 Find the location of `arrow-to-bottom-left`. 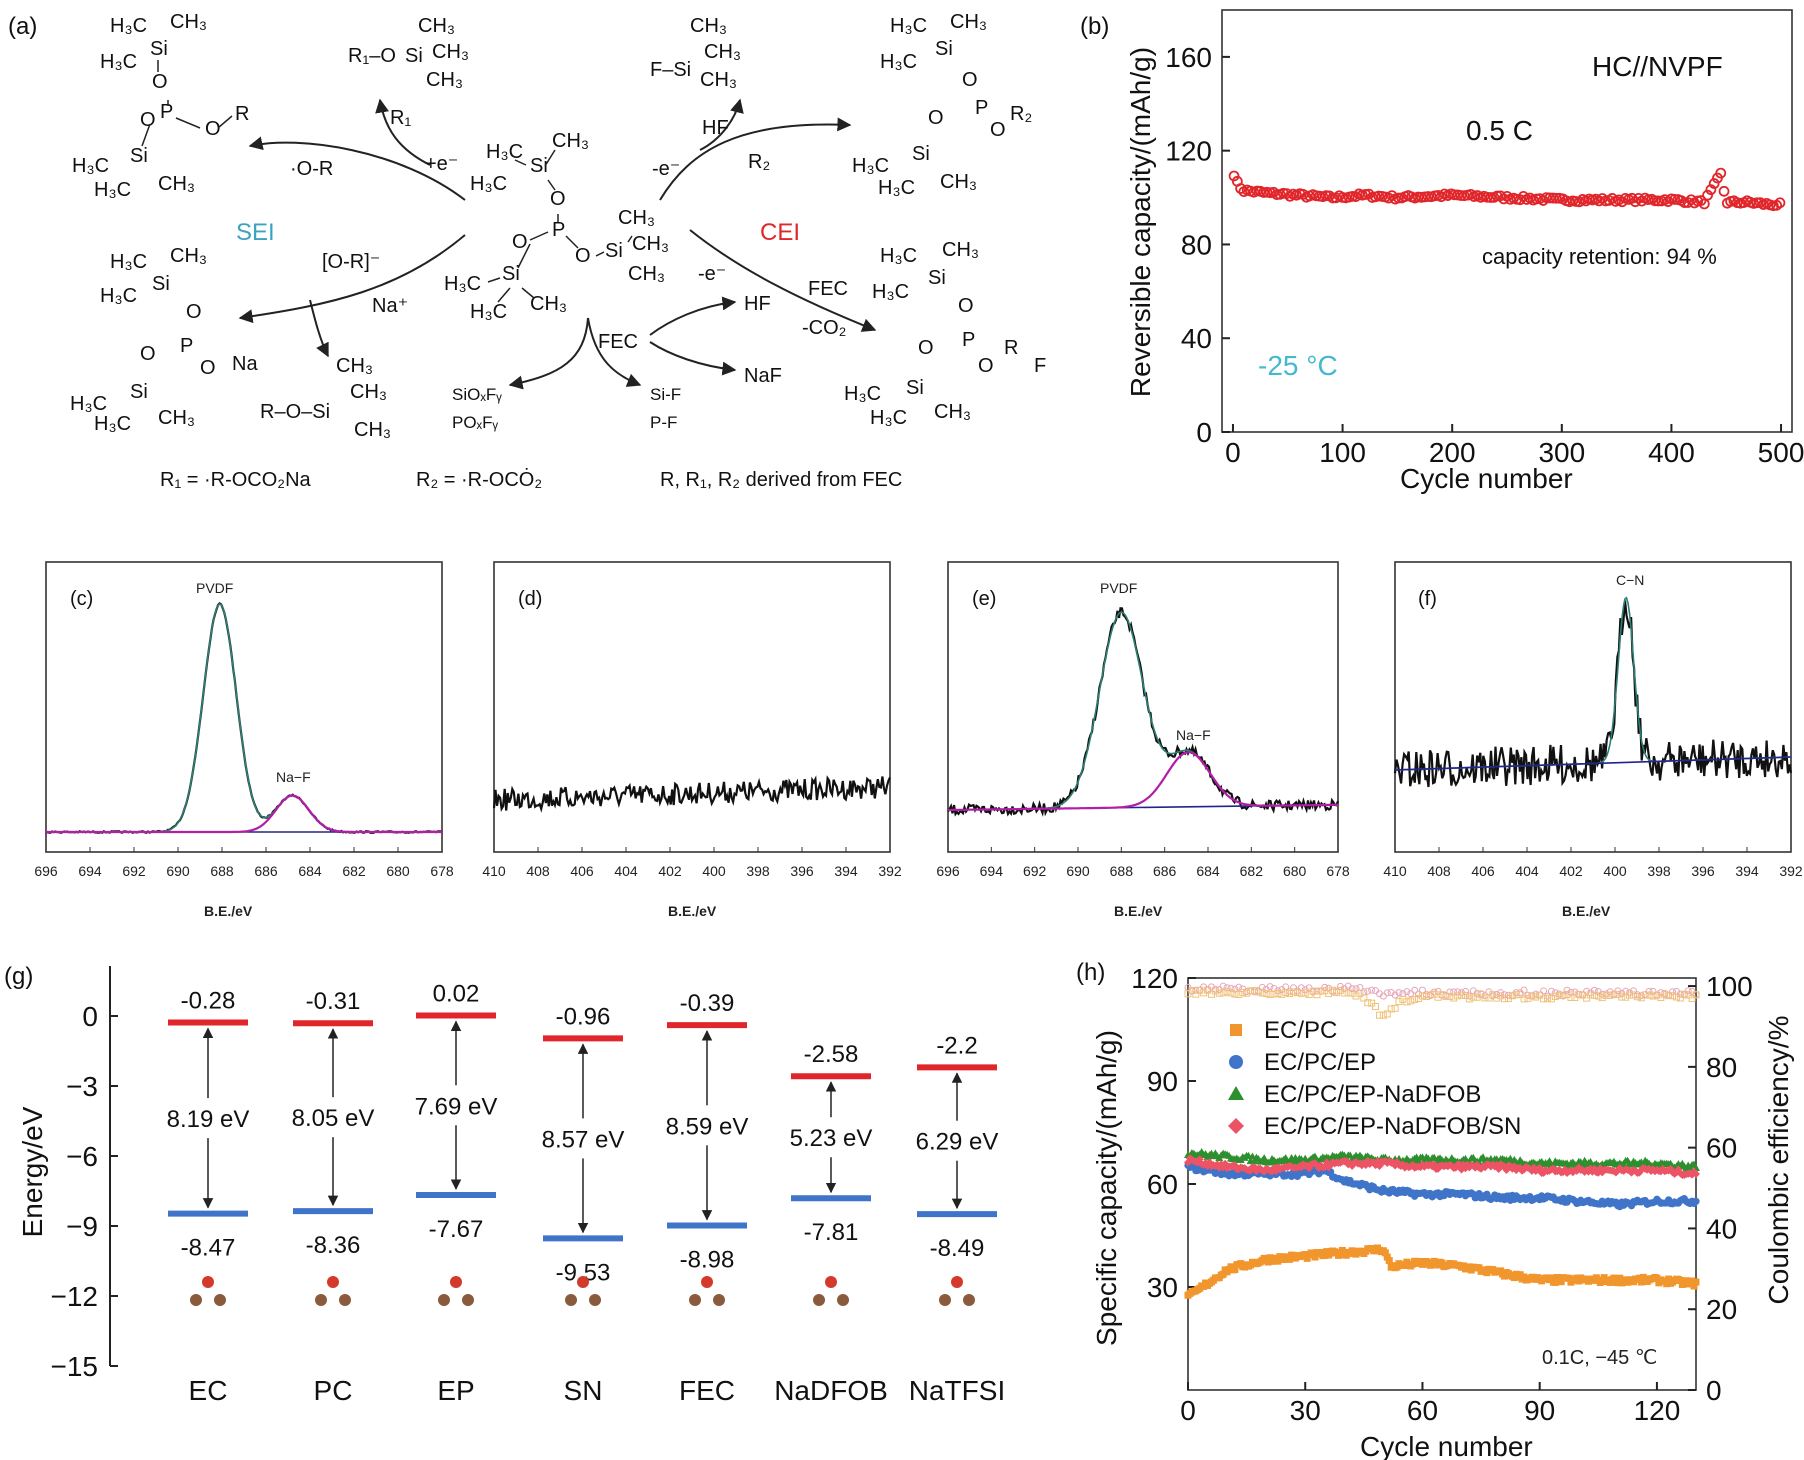

arrow-to-bottom-left is located at coordinates (352, 279).